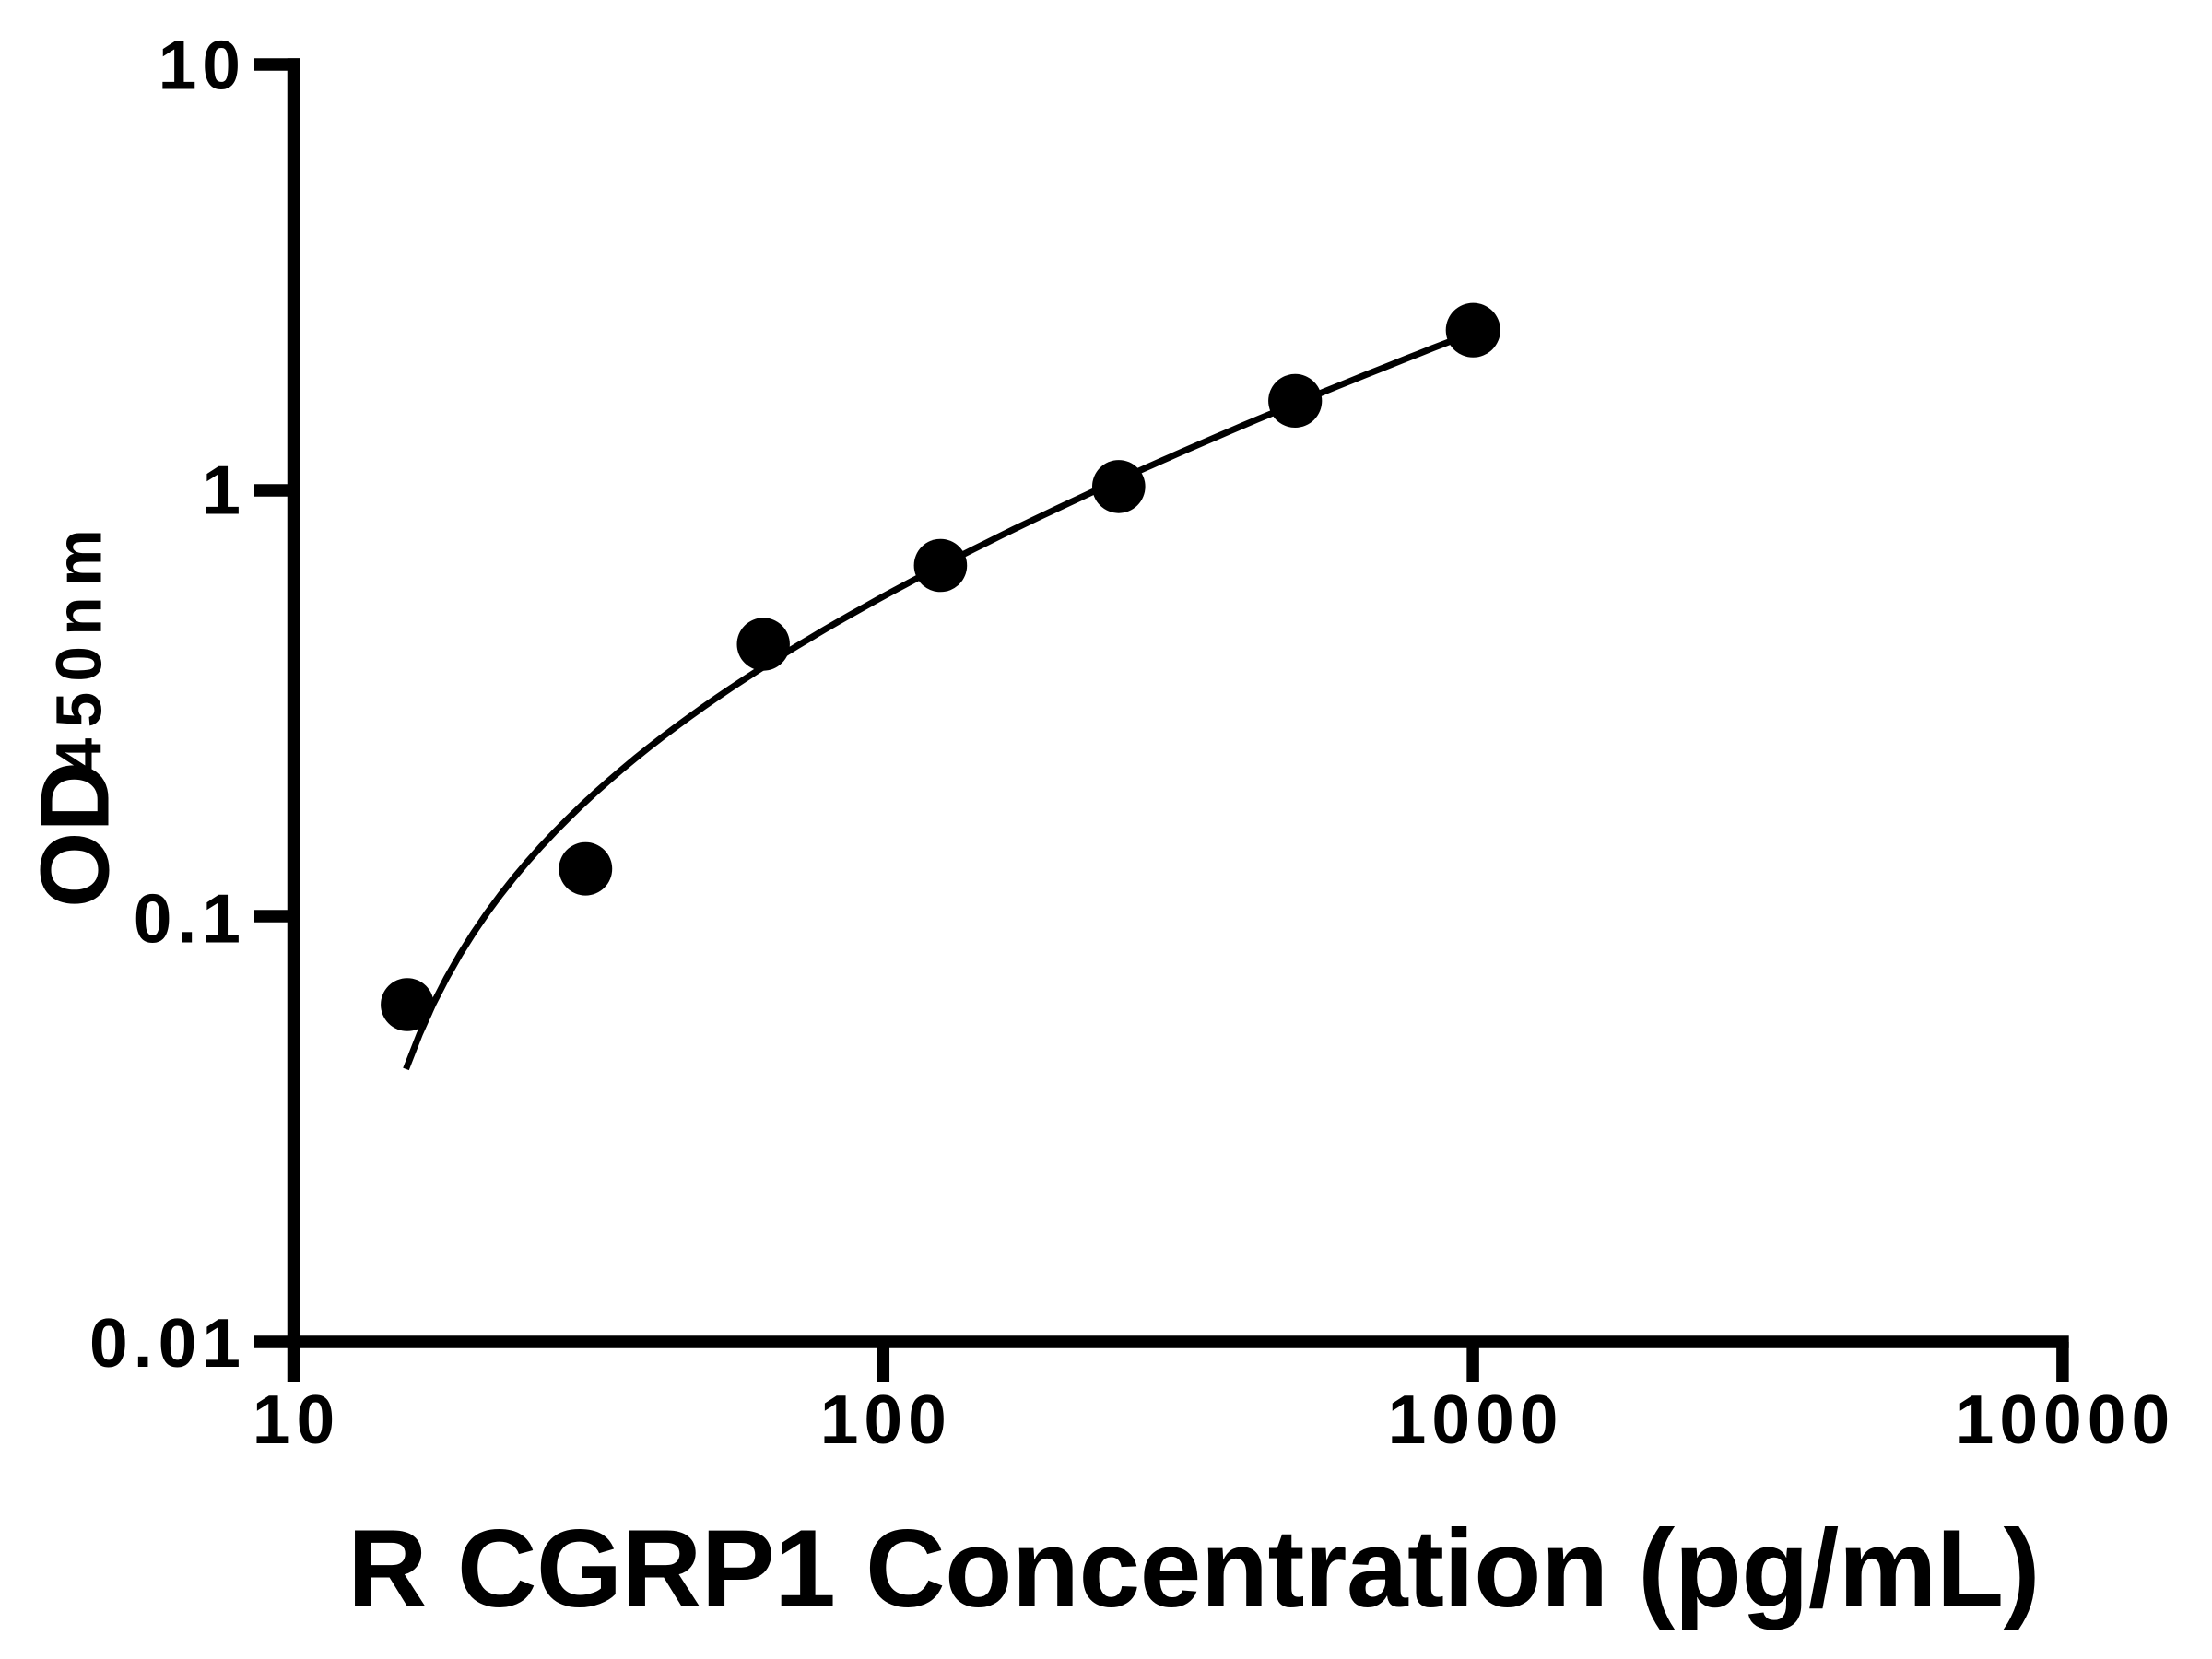  I want to click on svg-text: 1, so click(224, 490).